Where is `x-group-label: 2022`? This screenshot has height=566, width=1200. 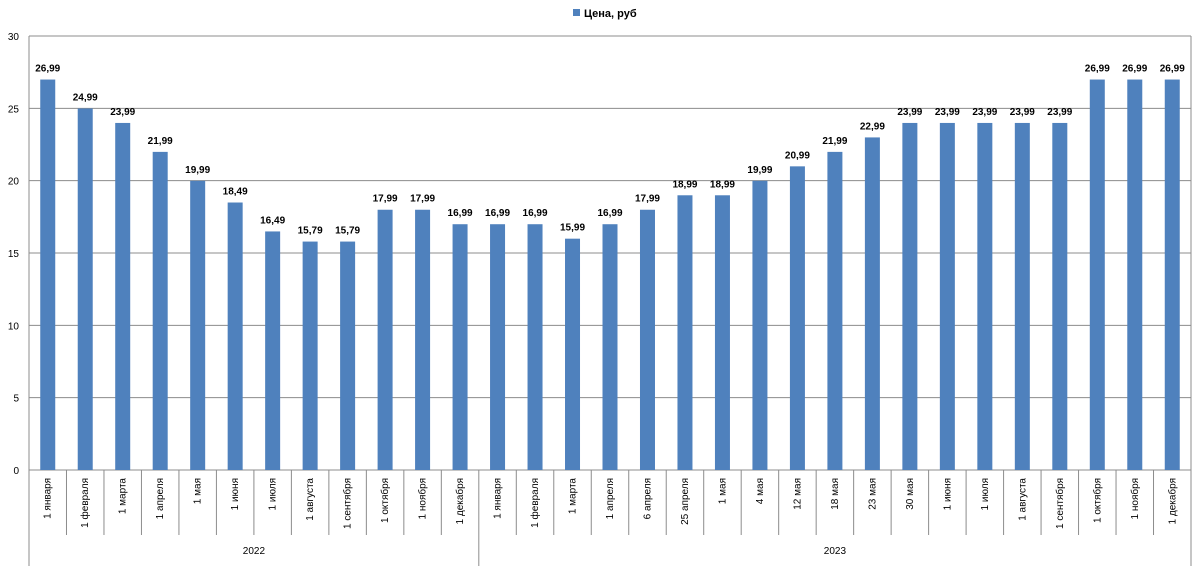
x-group-label: 2022 is located at coordinates (254, 551).